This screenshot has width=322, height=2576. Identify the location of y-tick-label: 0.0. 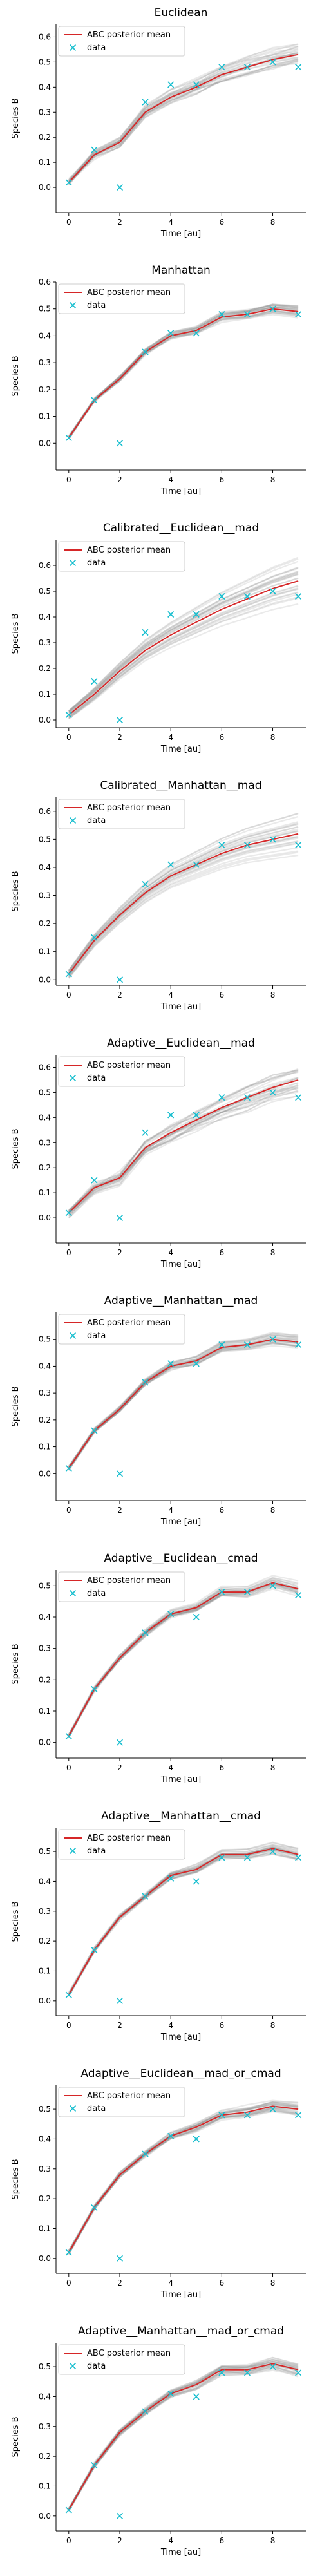
(45, 2000).